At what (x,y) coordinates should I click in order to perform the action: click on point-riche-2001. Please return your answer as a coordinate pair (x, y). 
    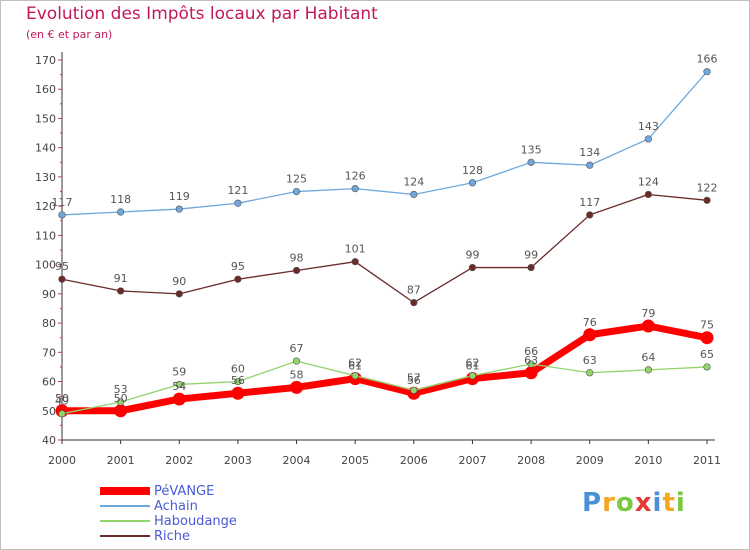
    Looking at the image, I should click on (121, 291).